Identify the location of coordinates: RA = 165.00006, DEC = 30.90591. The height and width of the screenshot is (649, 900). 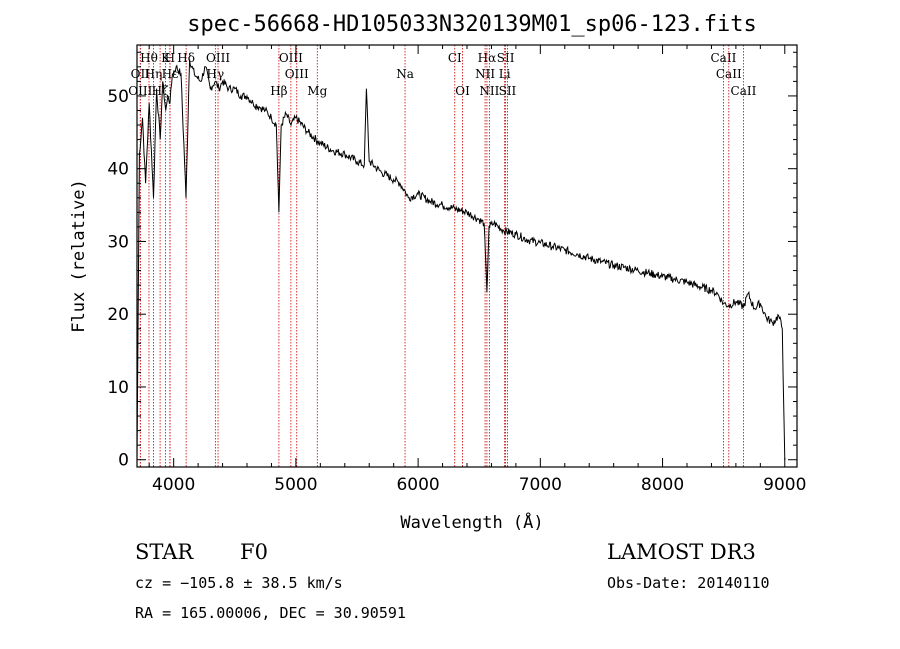
(270, 613).